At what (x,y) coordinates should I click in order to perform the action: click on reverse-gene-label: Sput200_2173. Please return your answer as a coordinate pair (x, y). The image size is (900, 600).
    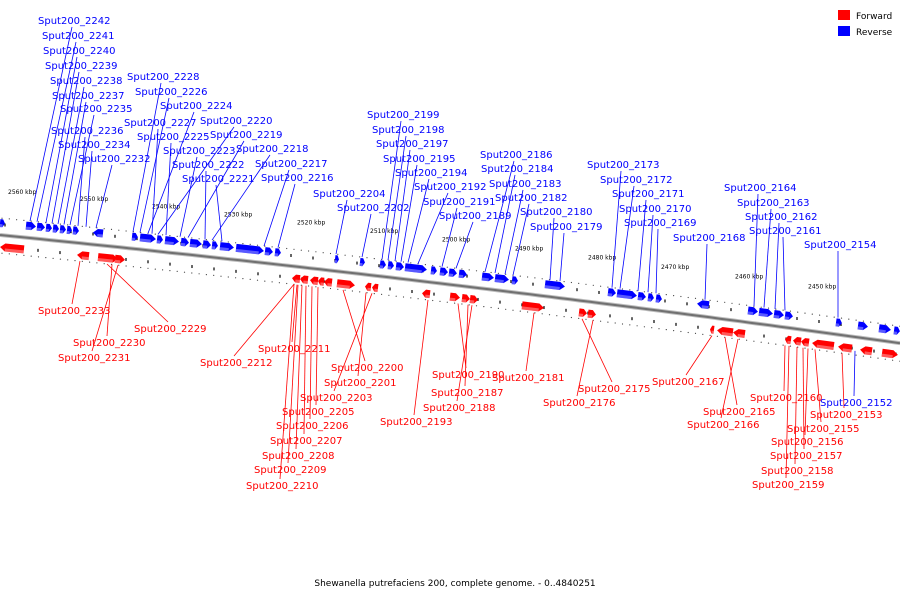
    Looking at the image, I should click on (623, 165).